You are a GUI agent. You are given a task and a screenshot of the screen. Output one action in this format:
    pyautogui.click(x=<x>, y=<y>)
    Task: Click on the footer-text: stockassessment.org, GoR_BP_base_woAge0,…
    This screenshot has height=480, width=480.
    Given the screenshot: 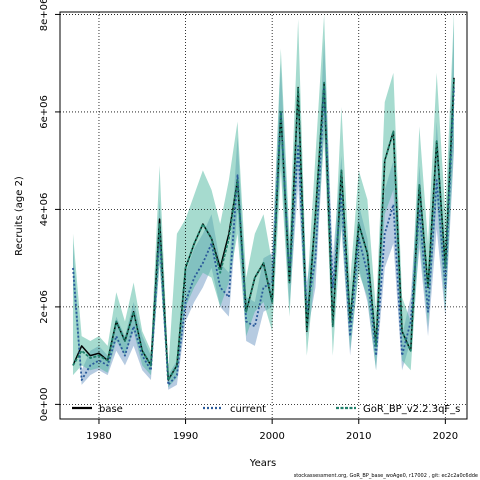 What is the action you would take?
    pyautogui.click(x=386, y=476)
    